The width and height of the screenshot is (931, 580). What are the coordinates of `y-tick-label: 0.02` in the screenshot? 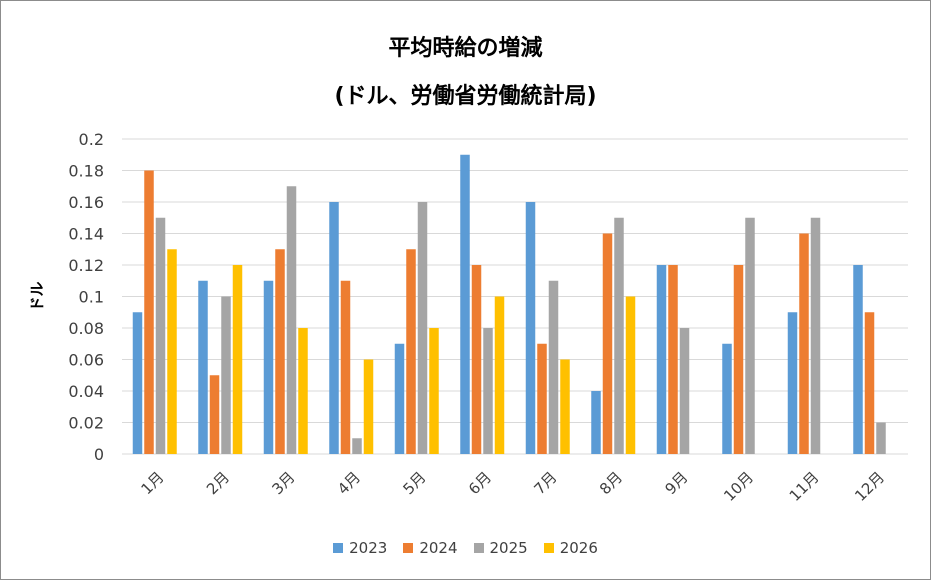 It's located at (86, 423).